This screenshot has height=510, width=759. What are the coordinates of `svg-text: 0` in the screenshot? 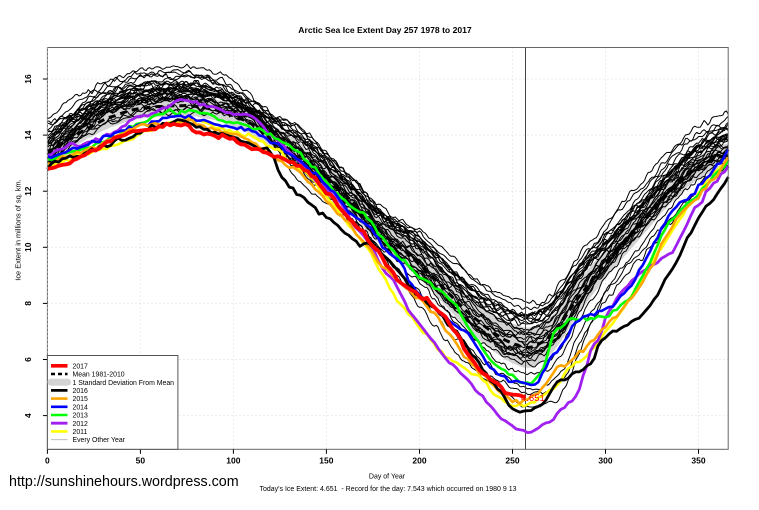 It's located at (47, 461).